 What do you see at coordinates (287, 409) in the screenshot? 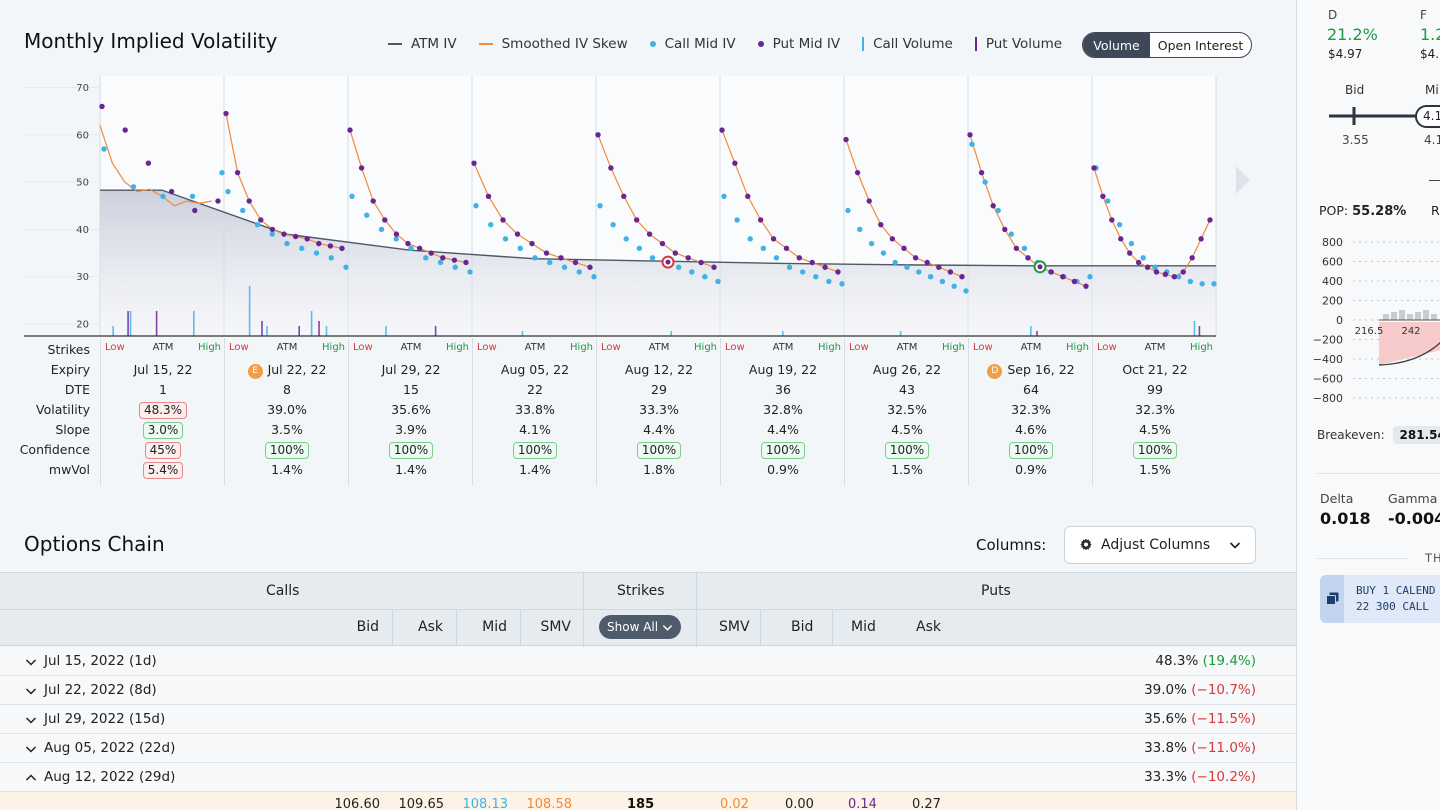
I see `volatility-value-cell: 39.0%` at bounding box center [287, 409].